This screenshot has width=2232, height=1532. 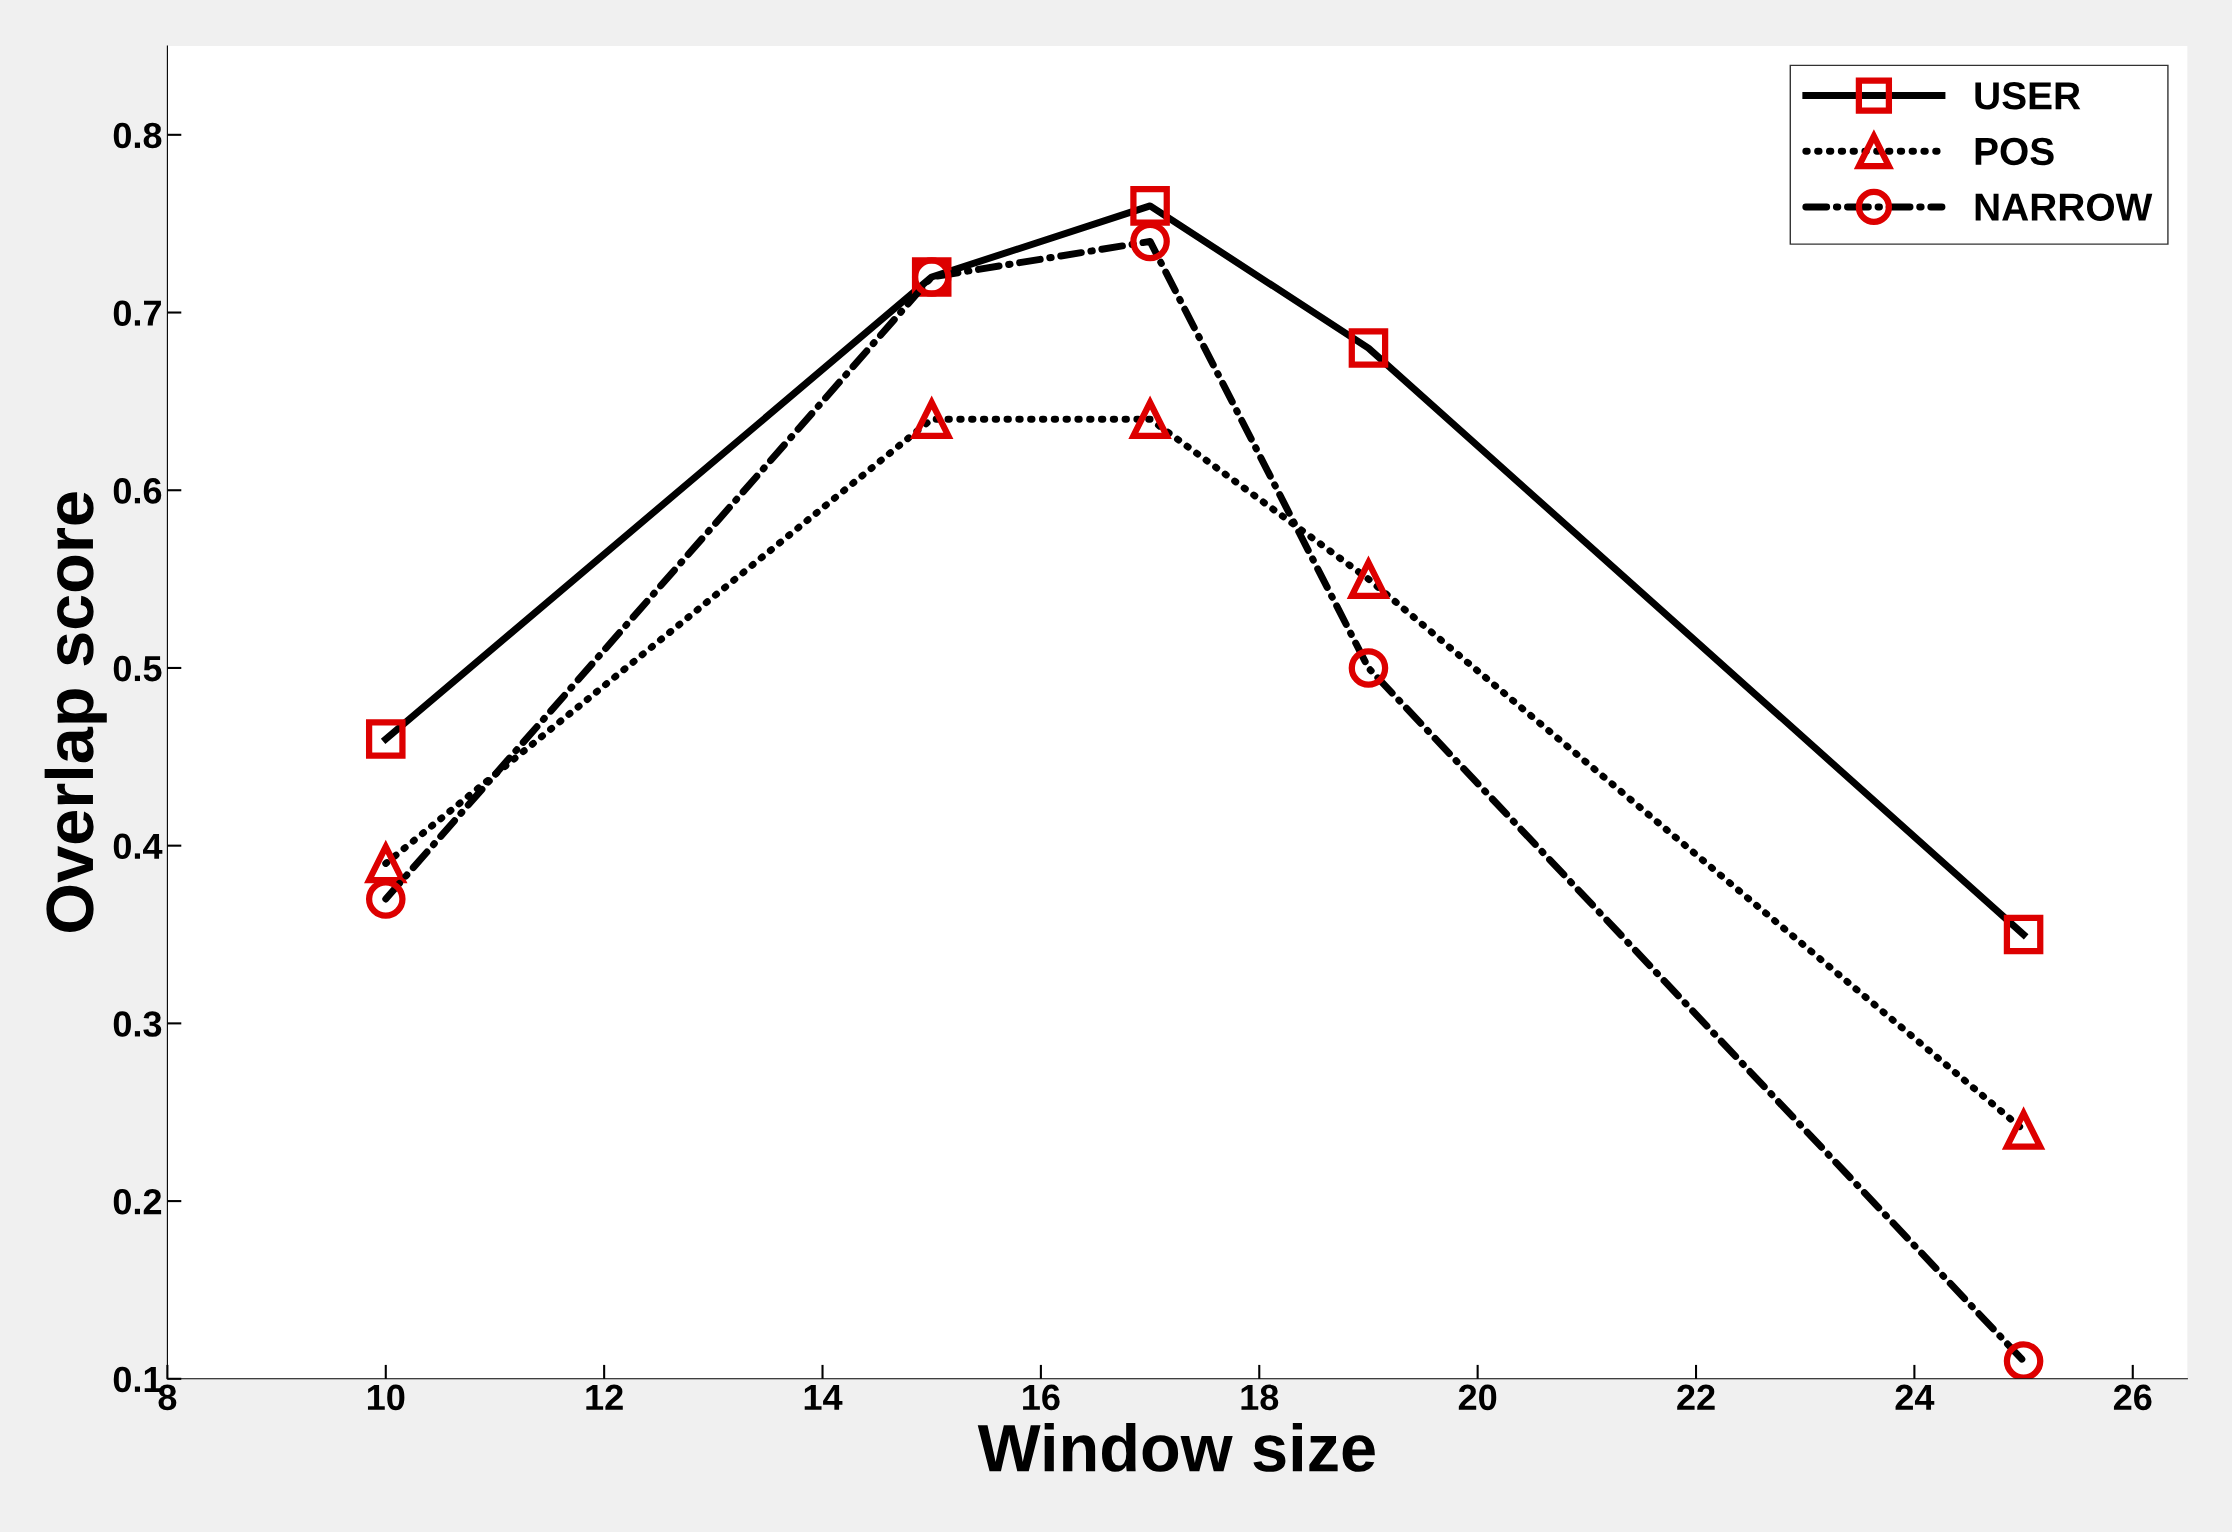 I want to click on x-tick-label: 8, so click(x=167, y=1397).